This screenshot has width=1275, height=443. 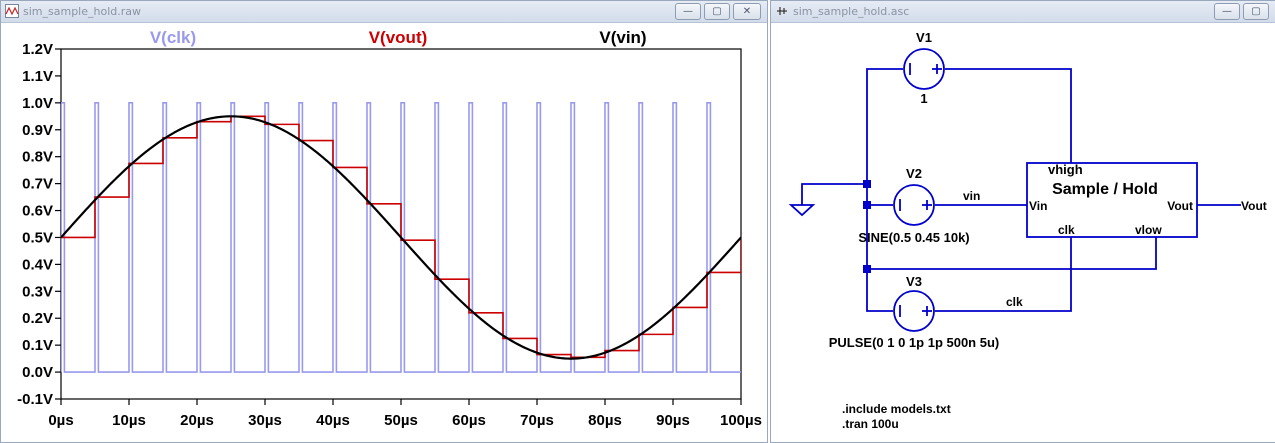 What do you see at coordinates (129, 420) in the screenshot?
I see `x-tick-label: 10µs` at bounding box center [129, 420].